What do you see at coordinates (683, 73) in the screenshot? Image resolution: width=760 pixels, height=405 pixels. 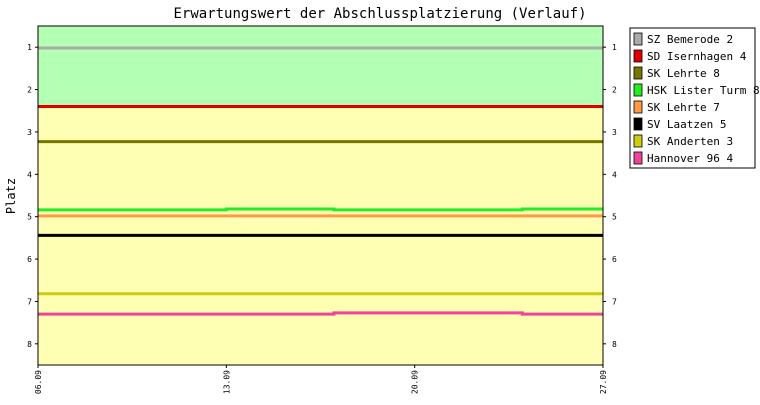 I see `legend-label-2: SK Lehrte 8` at bounding box center [683, 73].